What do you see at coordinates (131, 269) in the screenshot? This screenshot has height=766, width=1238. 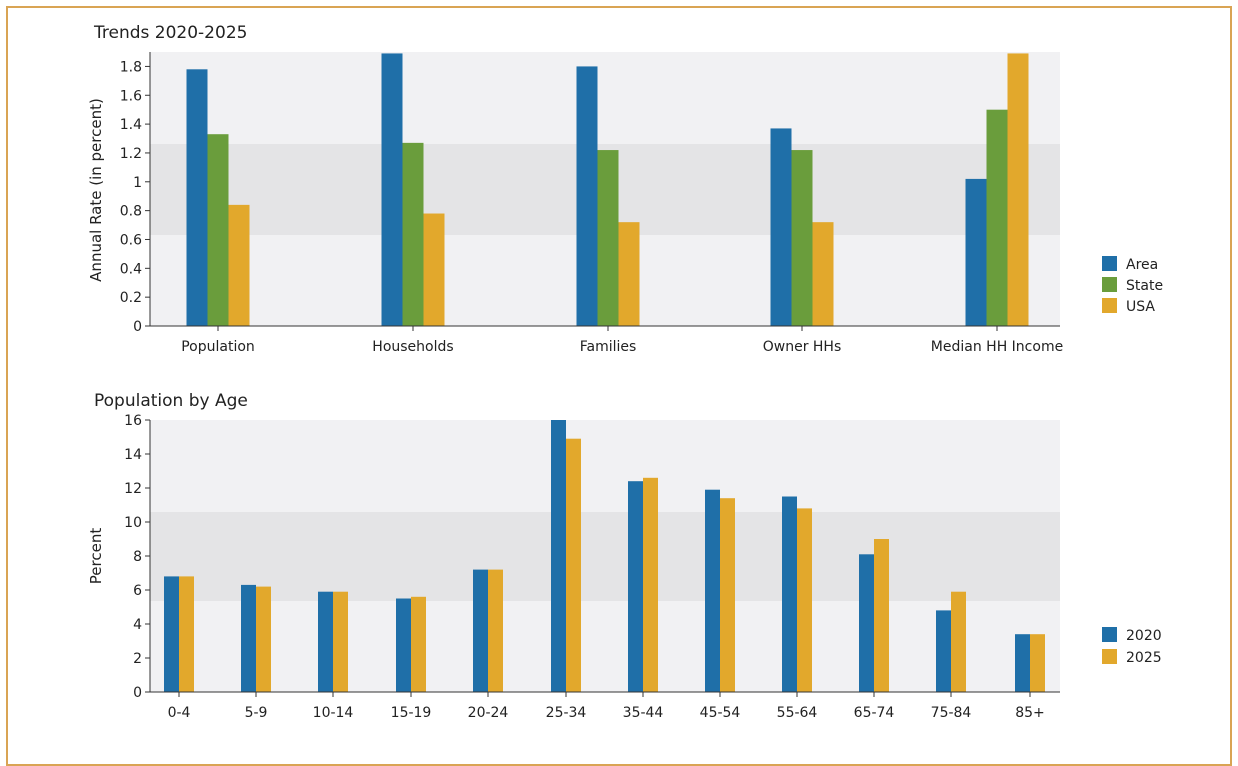 I see `y-tick-label: 0.4` at bounding box center [131, 269].